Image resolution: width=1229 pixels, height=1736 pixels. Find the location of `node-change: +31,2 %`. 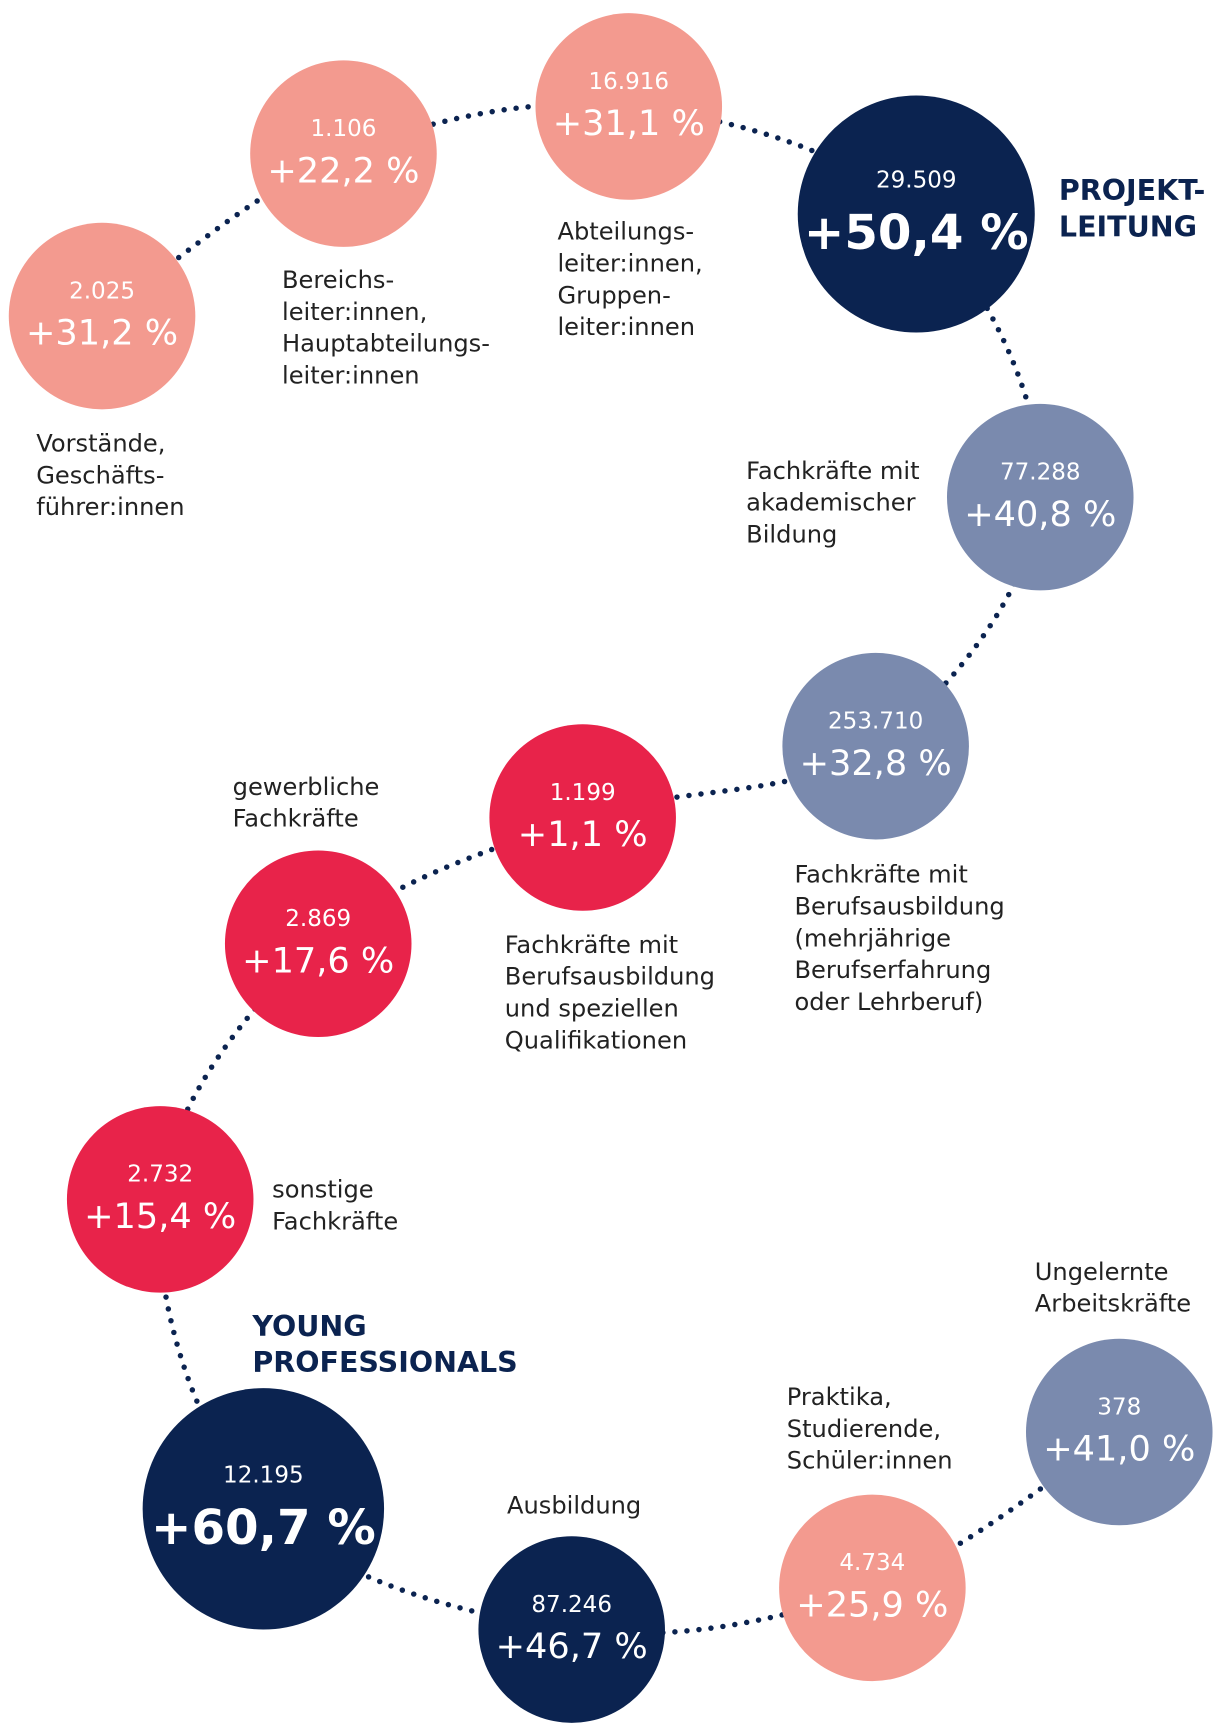

node-change: +31,2 % is located at coordinates (102, 333).